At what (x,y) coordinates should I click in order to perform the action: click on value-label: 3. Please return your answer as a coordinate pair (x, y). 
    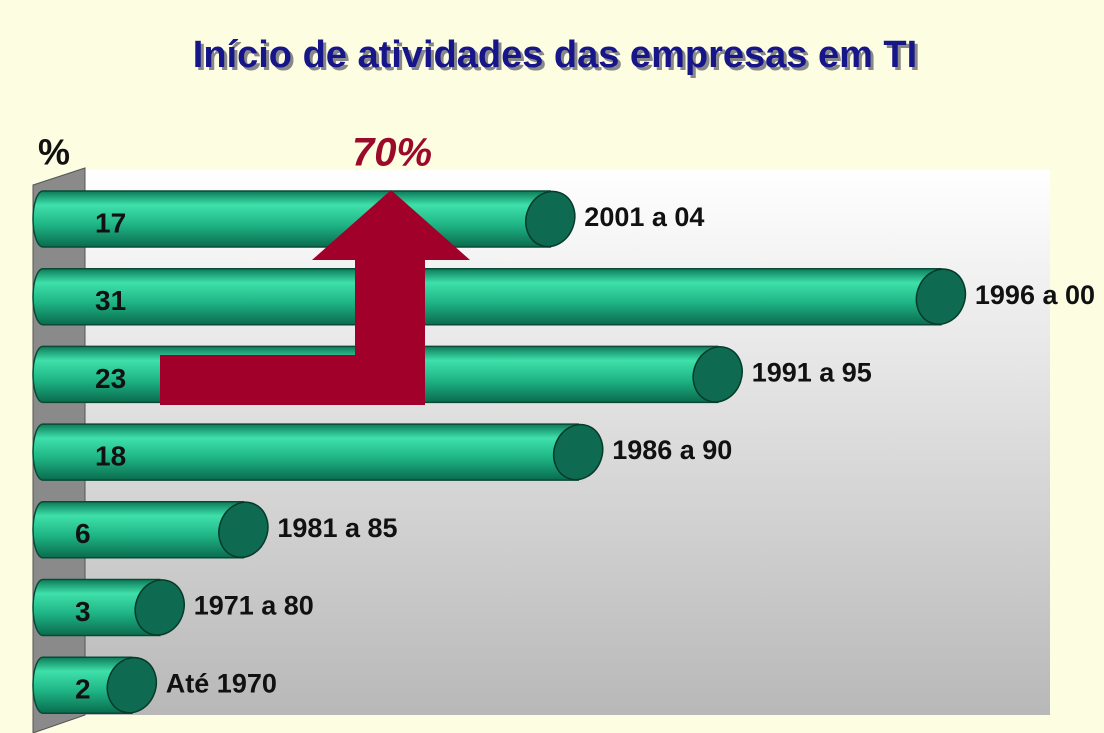
    Looking at the image, I should click on (83, 611).